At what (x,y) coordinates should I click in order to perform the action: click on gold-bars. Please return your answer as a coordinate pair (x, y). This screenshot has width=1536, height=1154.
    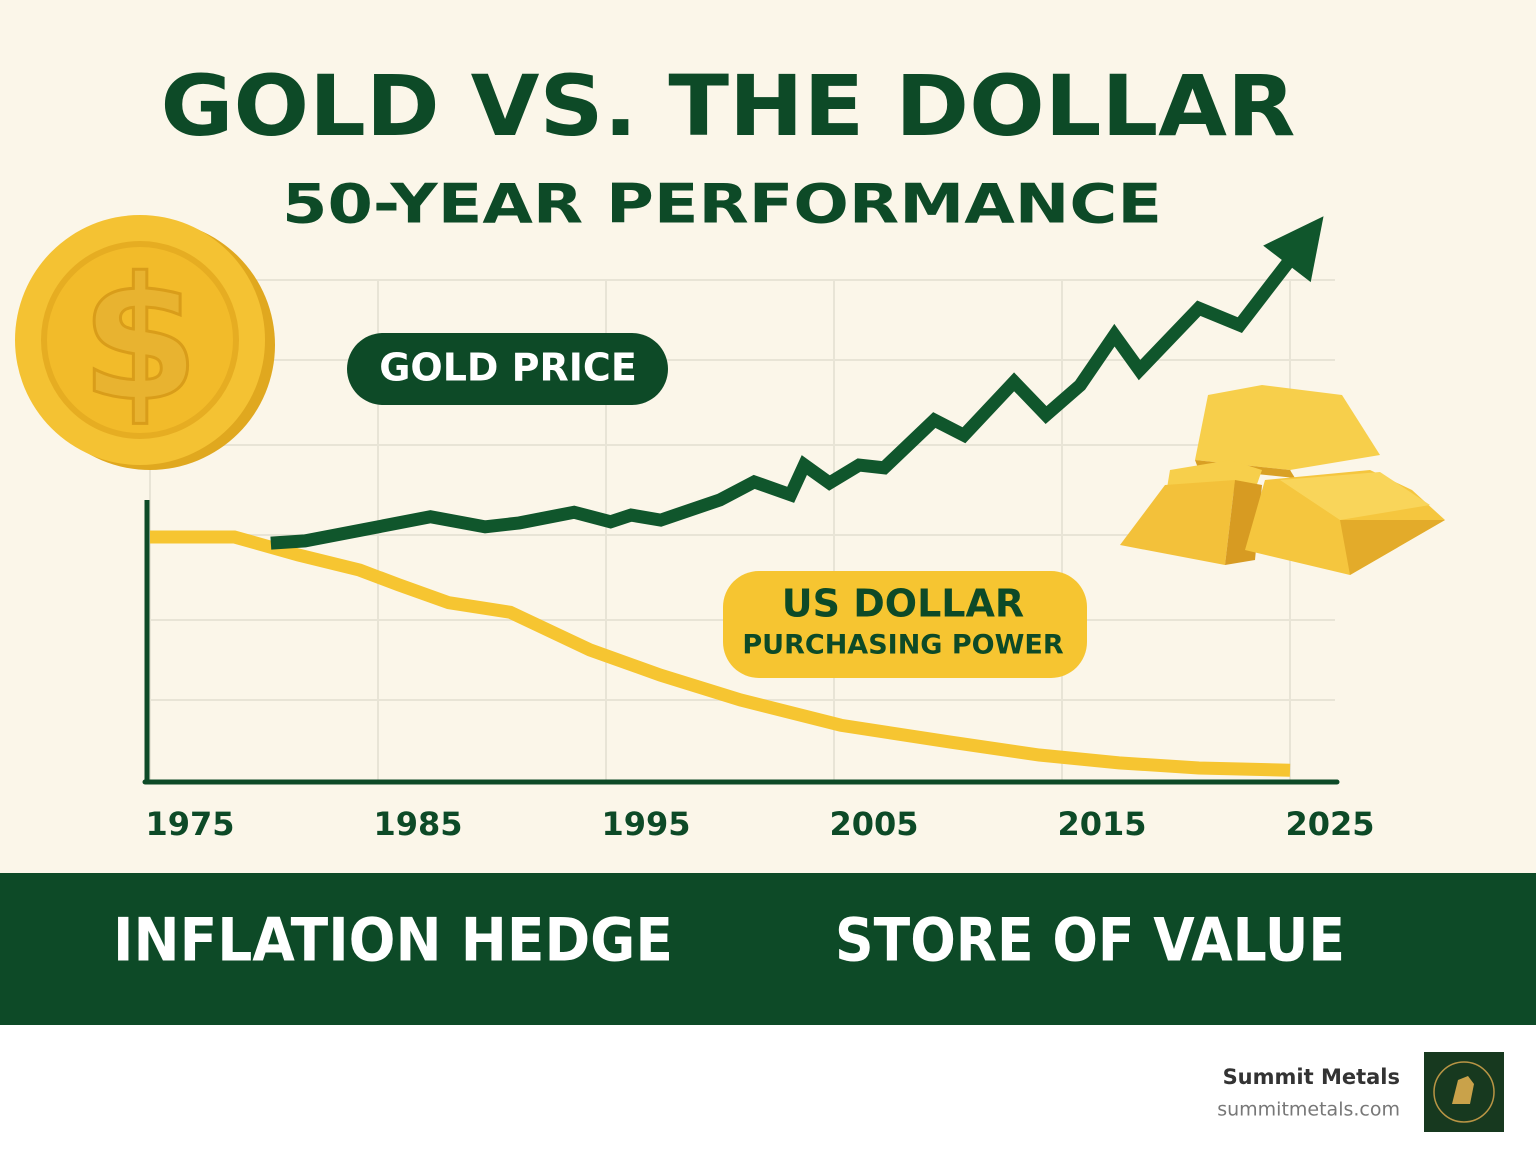
    Looking at the image, I should click on (1282, 480).